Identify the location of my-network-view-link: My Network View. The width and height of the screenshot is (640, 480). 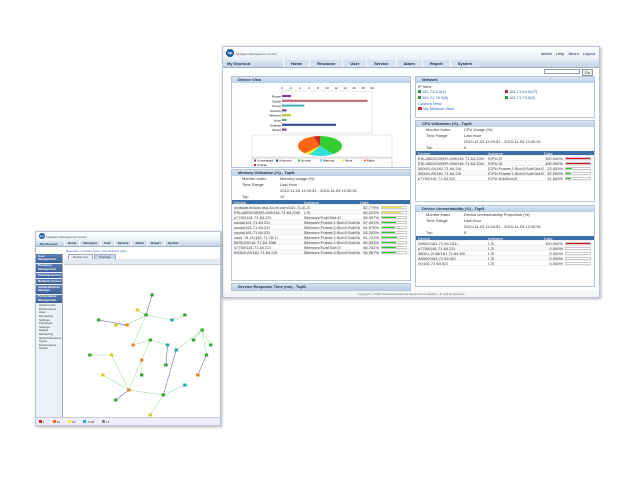
(505, 108).